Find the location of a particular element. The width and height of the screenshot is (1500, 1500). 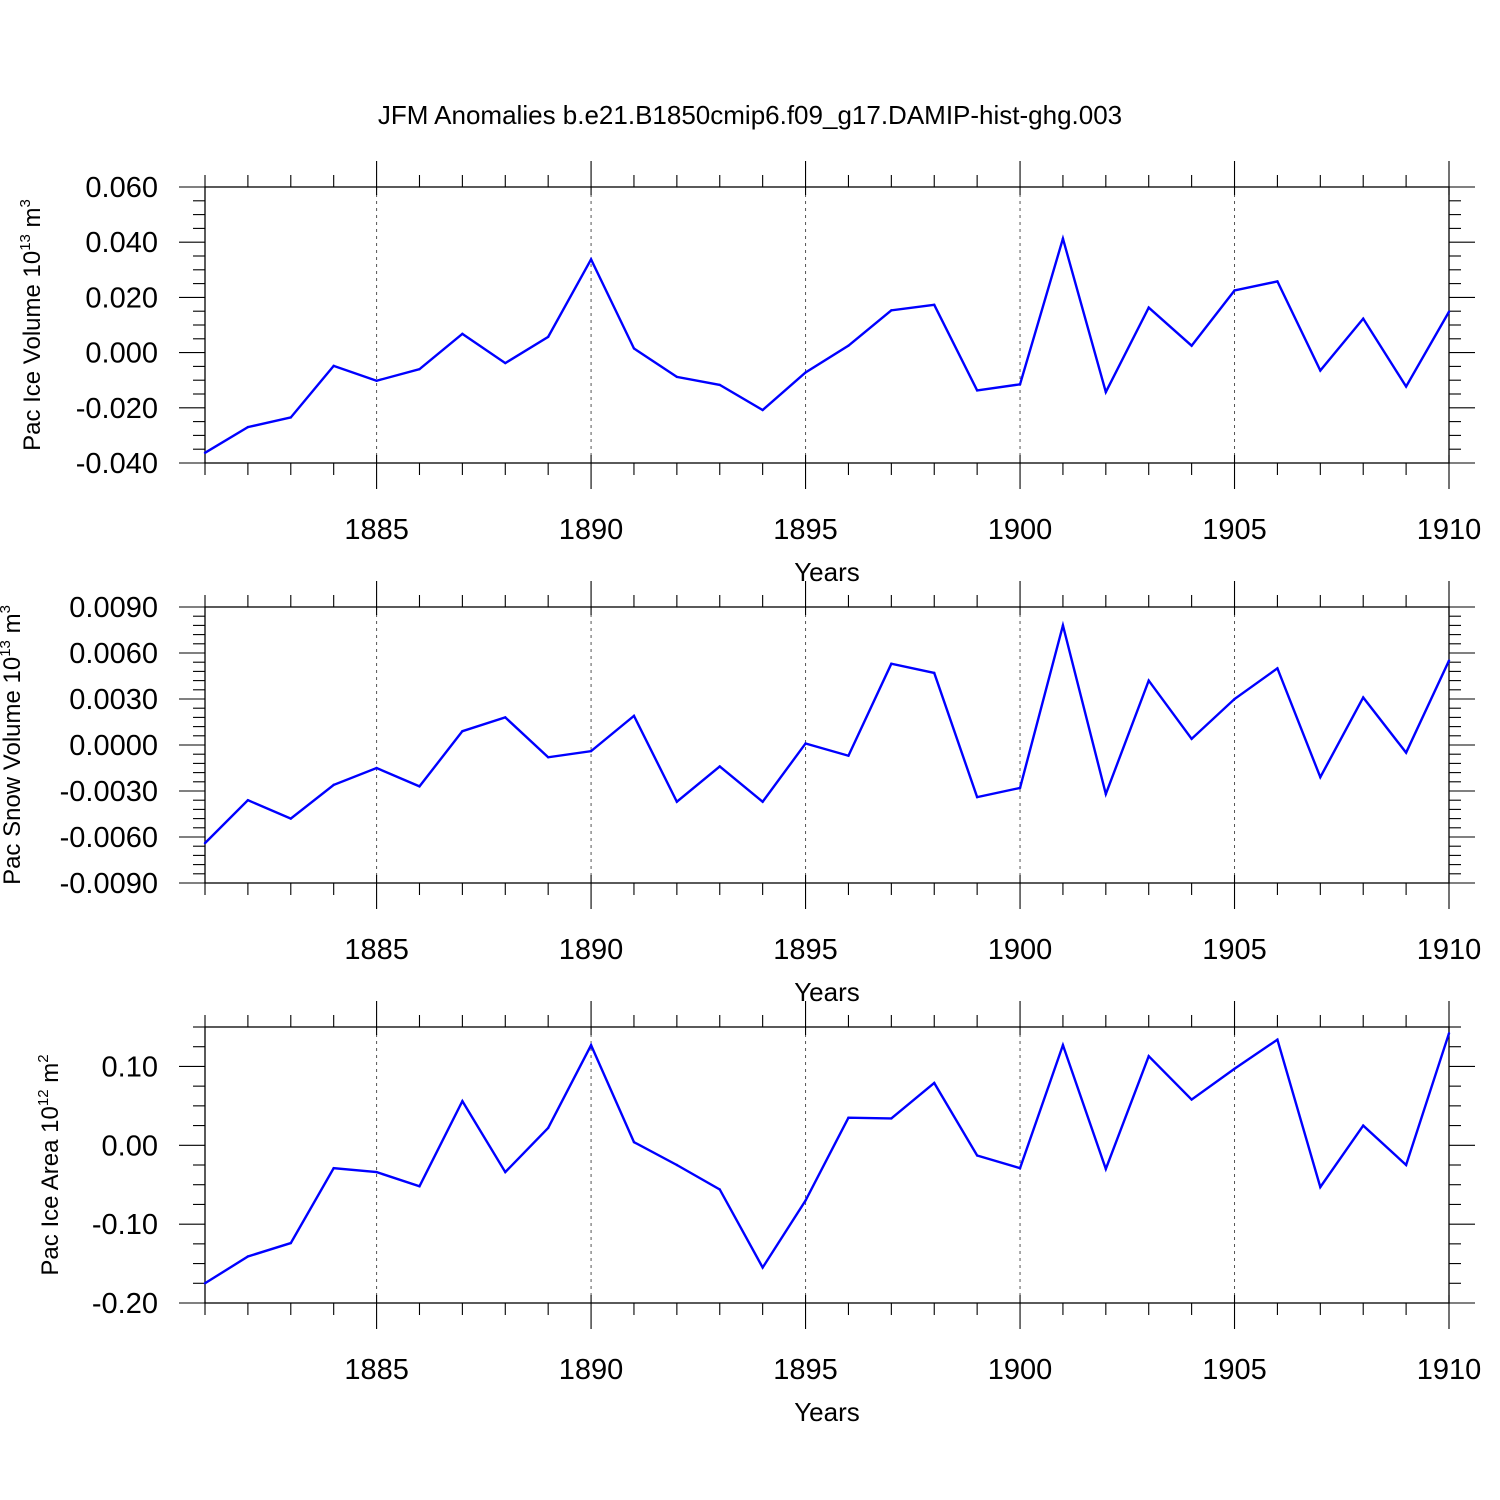

y-axis-label: Pac Ice Area 1012 m2 is located at coordinates (49, 1164).